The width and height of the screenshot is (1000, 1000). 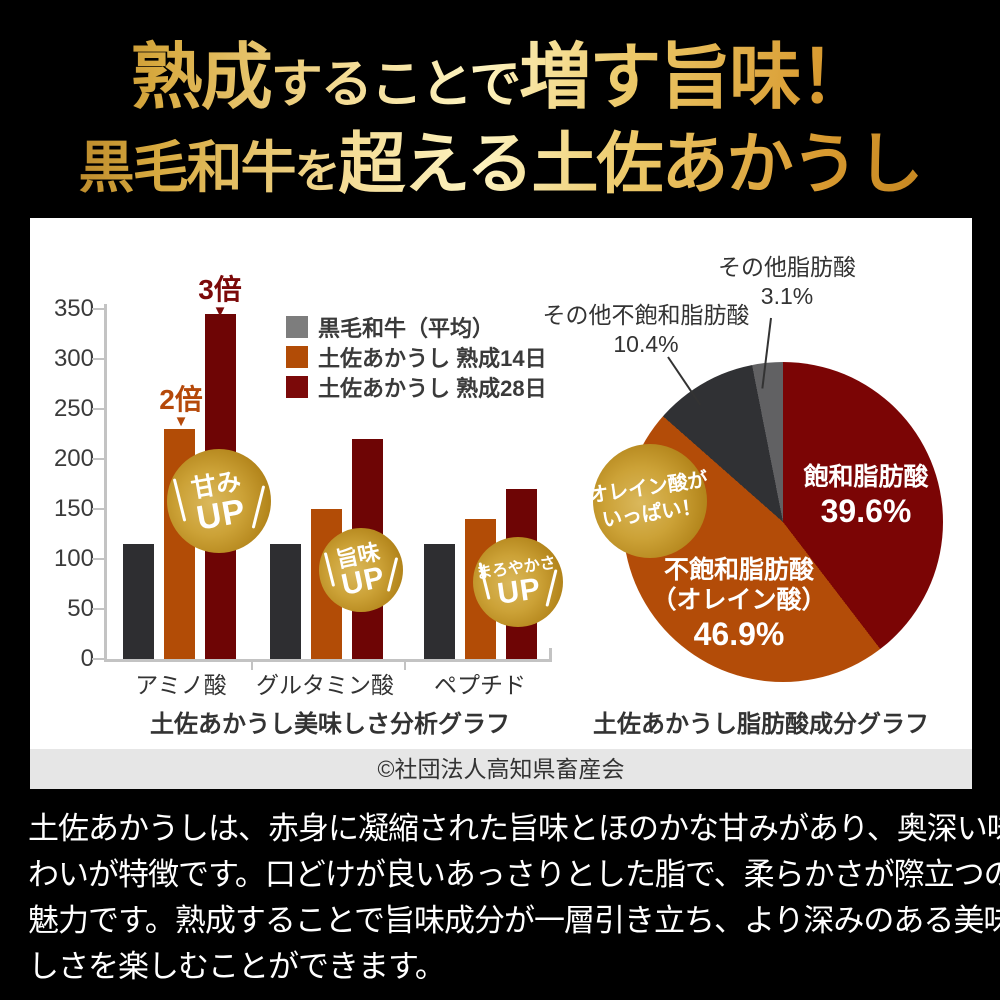 What do you see at coordinates (73, 308) in the screenshot?
I see `y-axis-tick-label: 350` at bounding box center [73, 308].